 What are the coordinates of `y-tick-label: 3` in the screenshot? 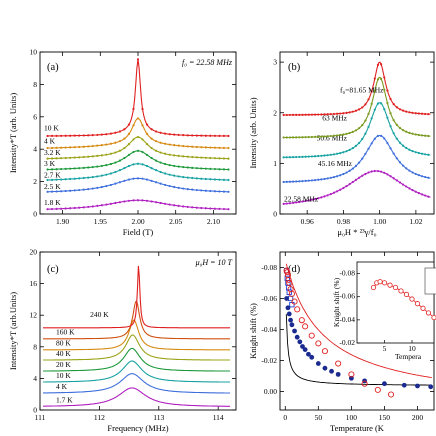 It's located at (275, 62).